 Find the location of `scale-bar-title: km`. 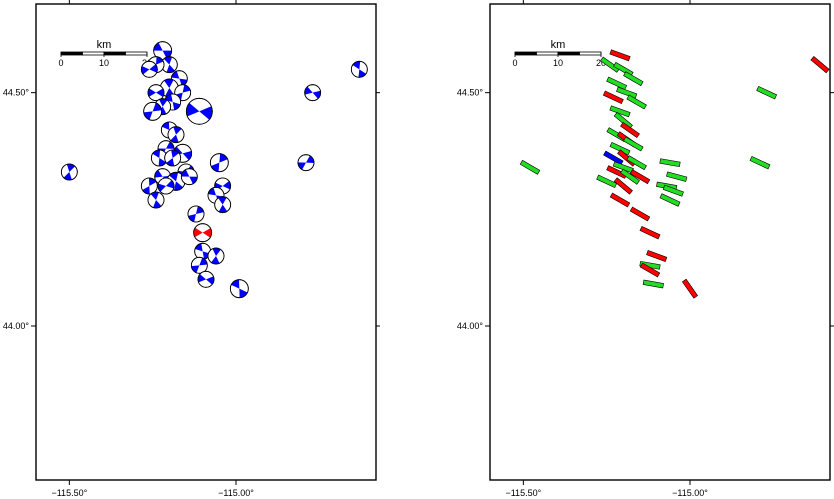

scale-bar-title: km is located at coordinates (558, 45).